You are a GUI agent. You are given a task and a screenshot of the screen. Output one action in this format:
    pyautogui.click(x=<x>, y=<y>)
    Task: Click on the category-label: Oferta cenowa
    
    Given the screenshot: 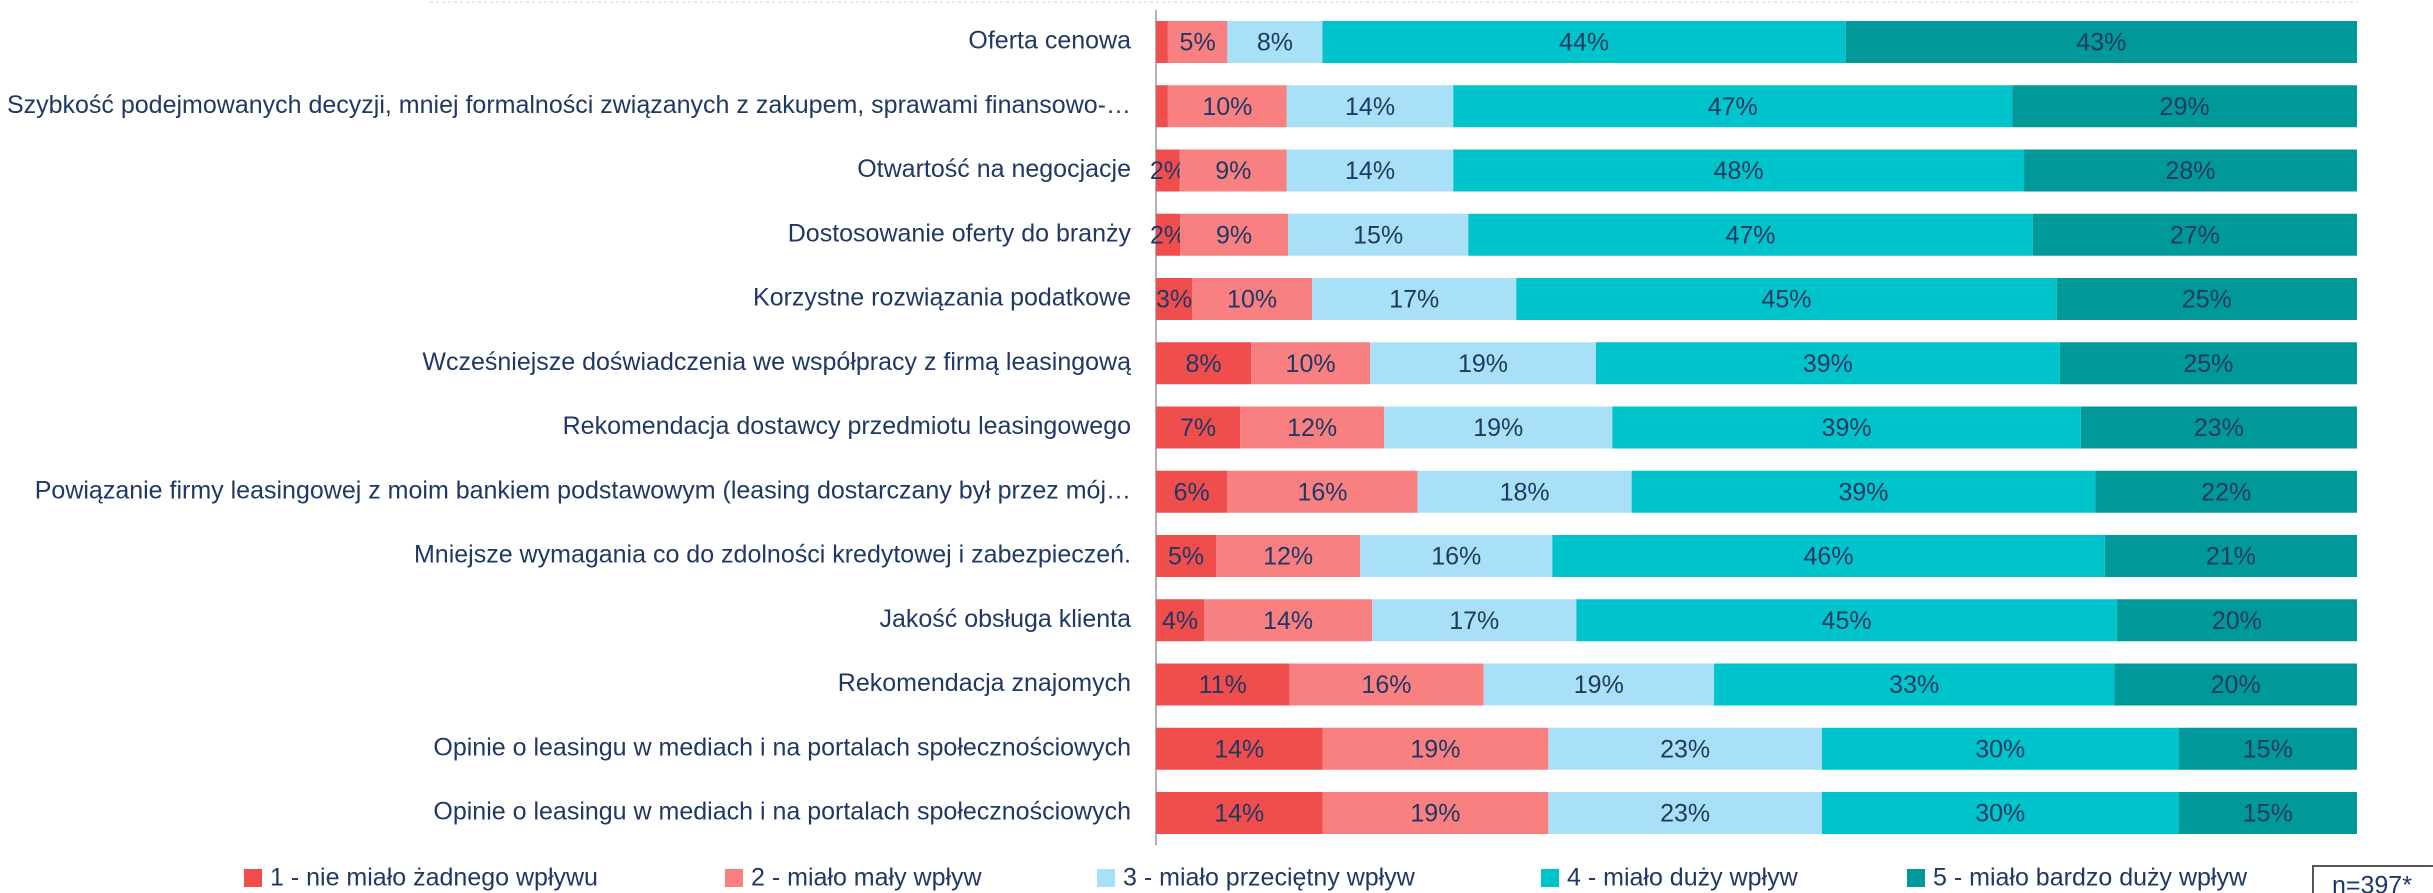 What is the action you would take?
    pyautogui.click(x=1049, y=41)
    